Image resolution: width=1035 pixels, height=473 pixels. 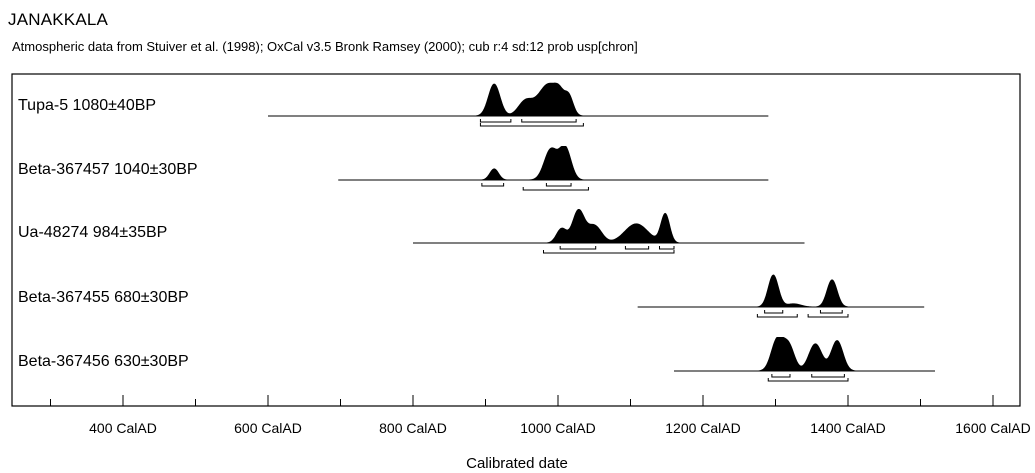 What do you see at coordinates (92, 232) in the screenshot?
I see `series-label: Ua-48274 984±35BP` at bounding box center [92, 232].